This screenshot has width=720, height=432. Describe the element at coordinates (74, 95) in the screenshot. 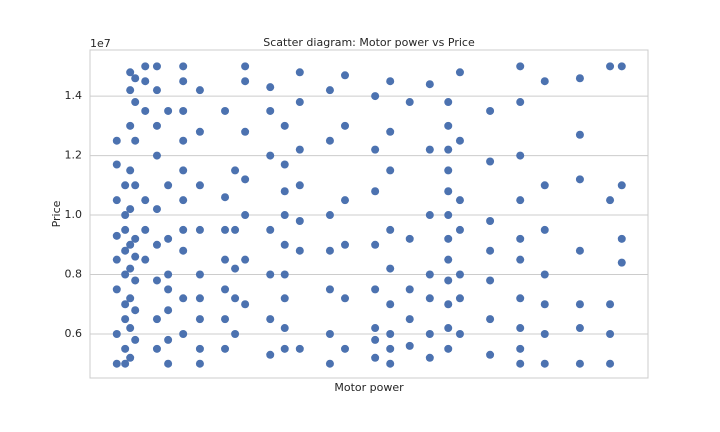

I see `y-tick-label: 1.4` at that location.